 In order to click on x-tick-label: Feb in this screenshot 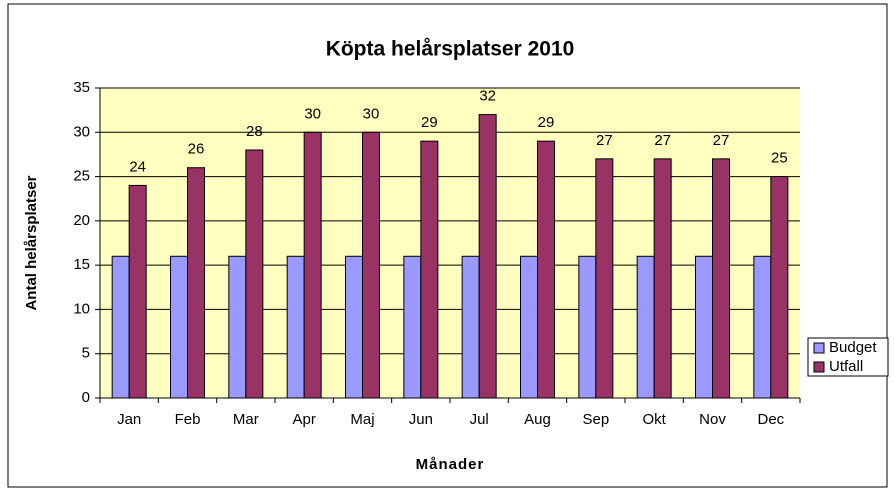, I will do `click(188, 419)`.